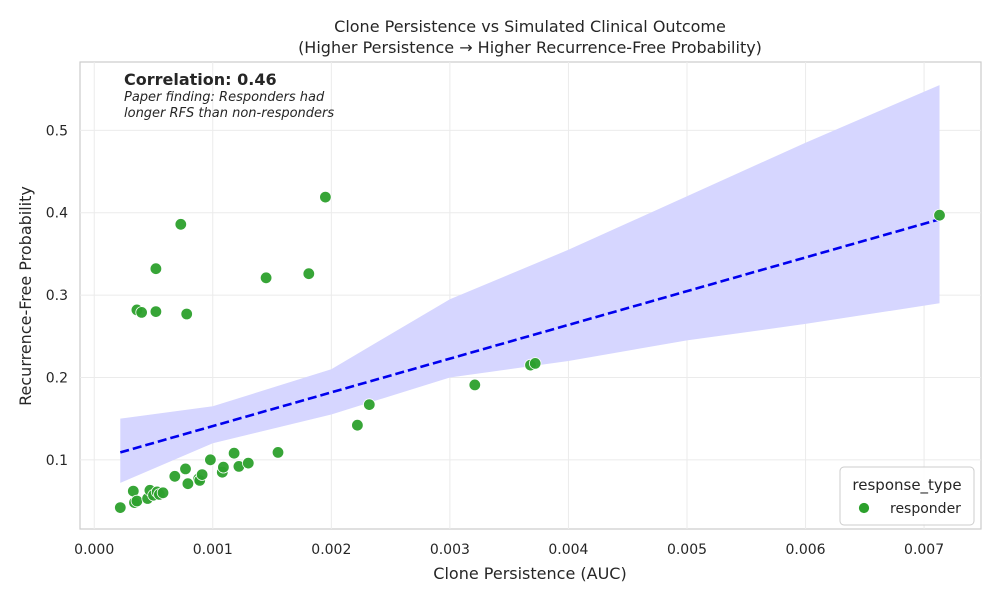 The width and height of the screenshot is (1000, 600). I want to click on x-tick-label: 0.005, so click(687, 550).